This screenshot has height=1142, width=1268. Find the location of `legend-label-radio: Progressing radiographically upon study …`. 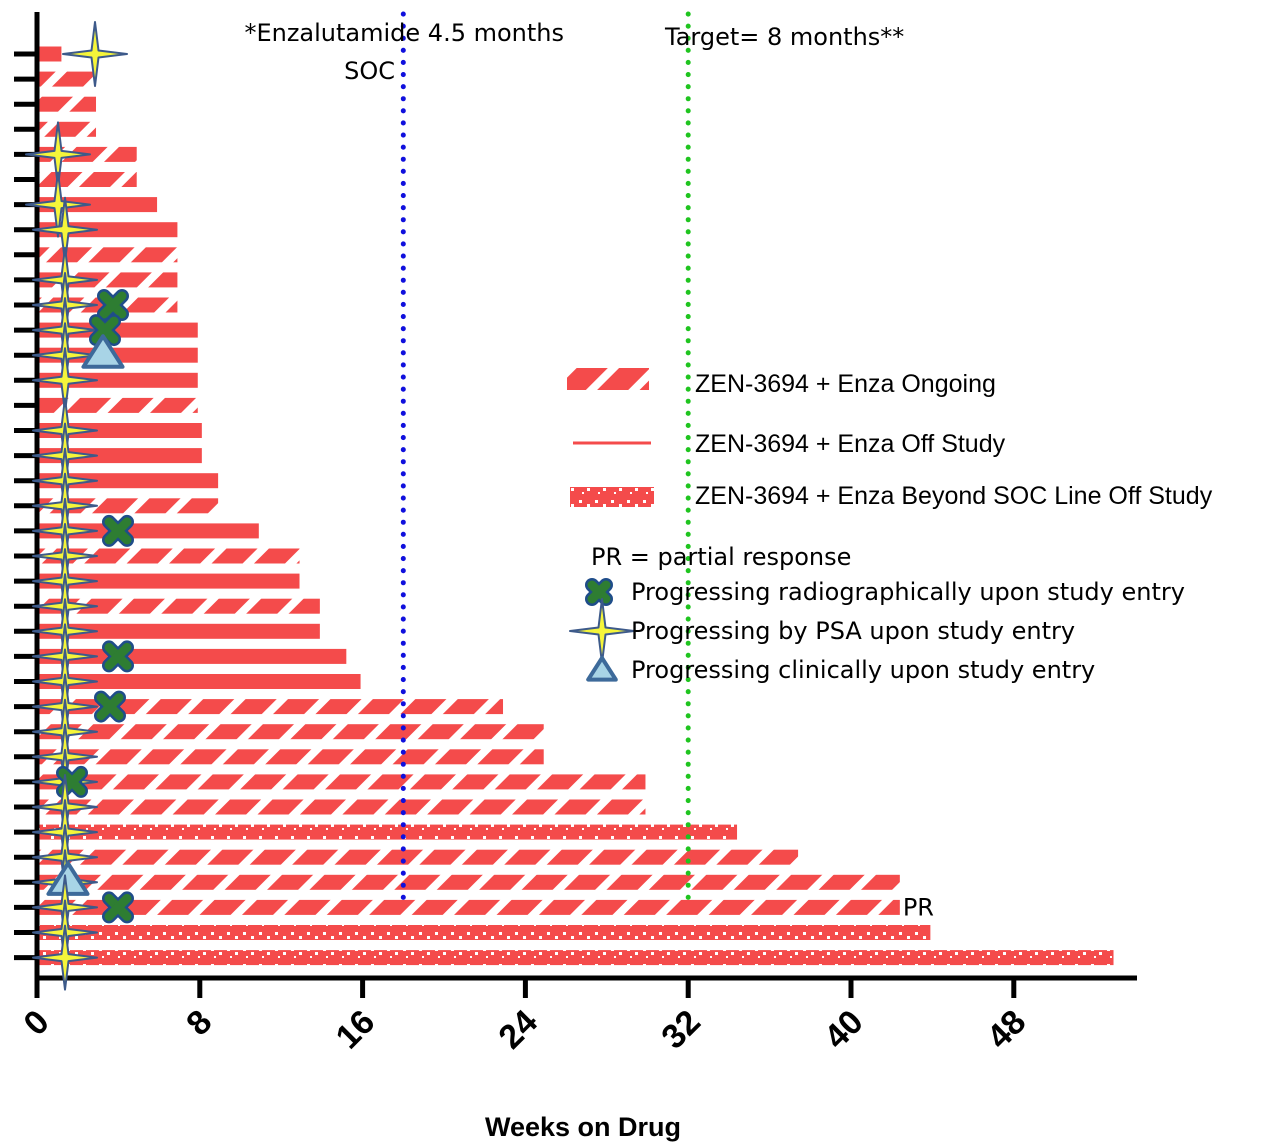

legend-label-radio: Progressing radiographically upon study … is located at coordinates (908, 592).